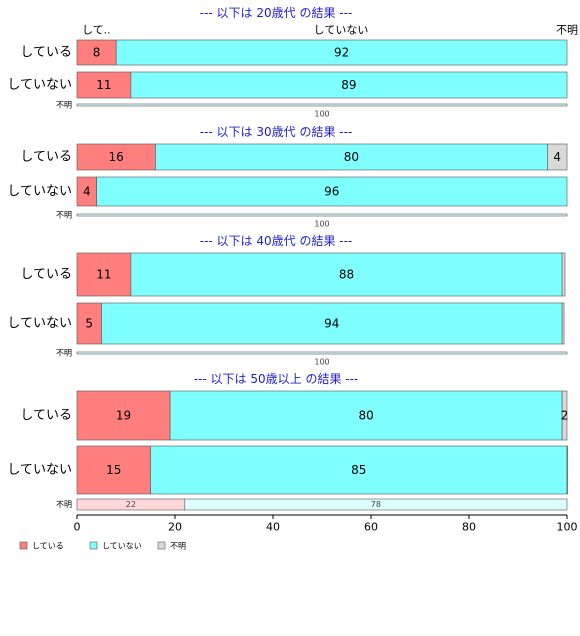  I want to click on bar-value-label: 8, so click(97, 53).